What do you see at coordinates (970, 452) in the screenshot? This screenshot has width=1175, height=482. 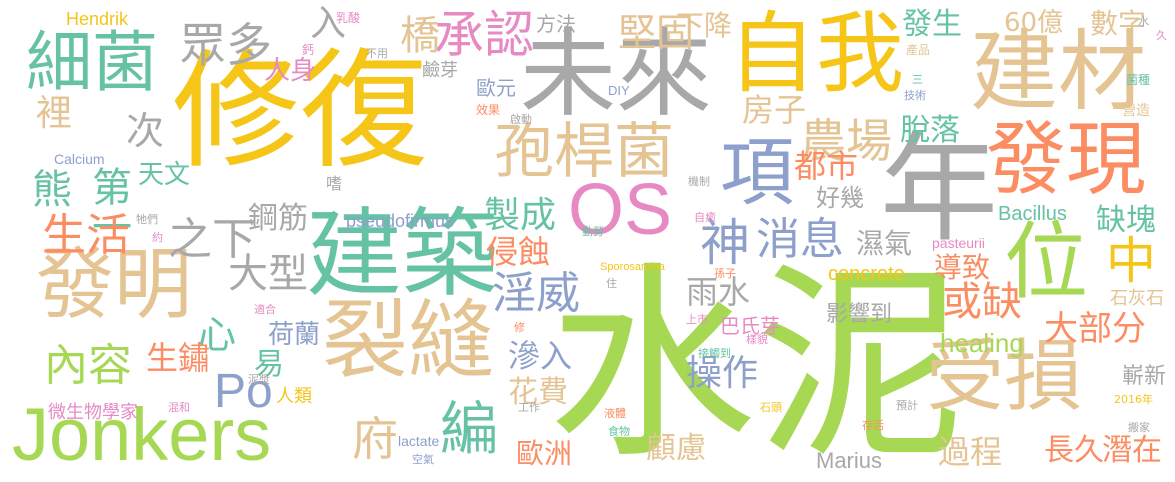 I see `word-guocheng: 過程` at bounding box center [970, 452].